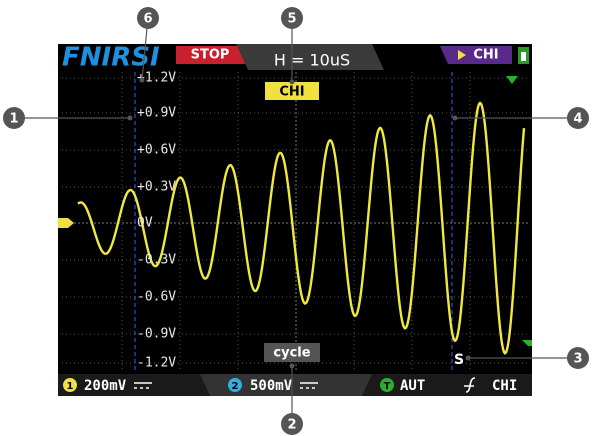 The image size is (592, 436). I want to click on callout-number: 4, so click(577, 119).